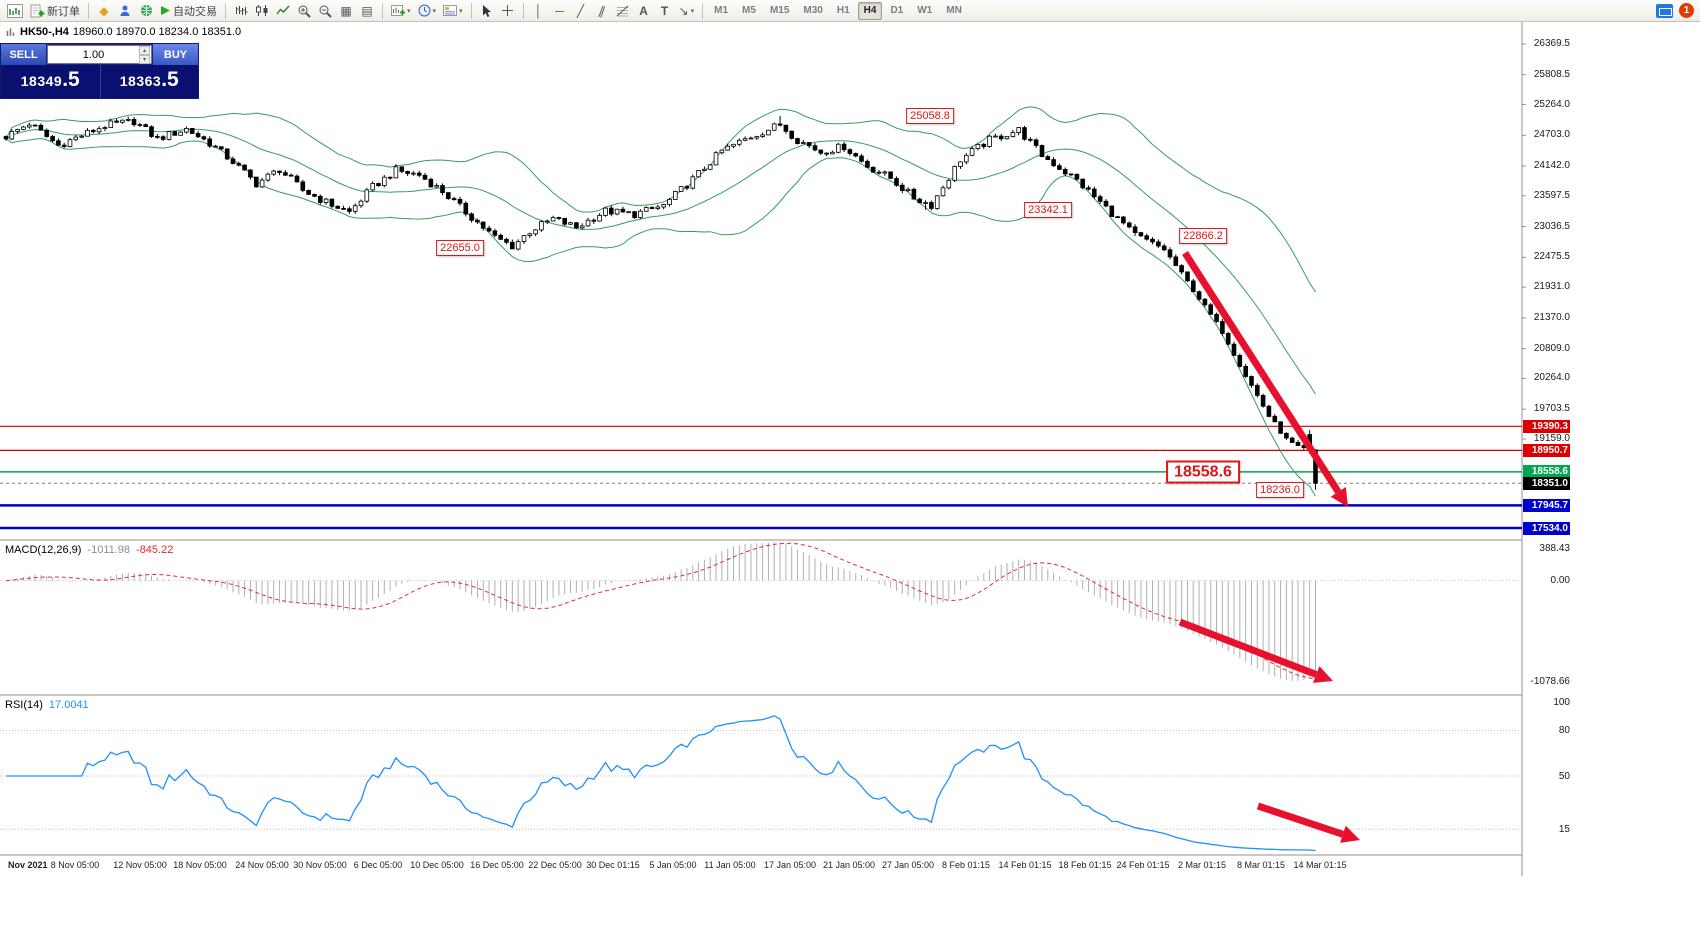 This screenshot has height=942, width=1700. I want to click on timeframe-m5-button: M5, so click(749, 10).